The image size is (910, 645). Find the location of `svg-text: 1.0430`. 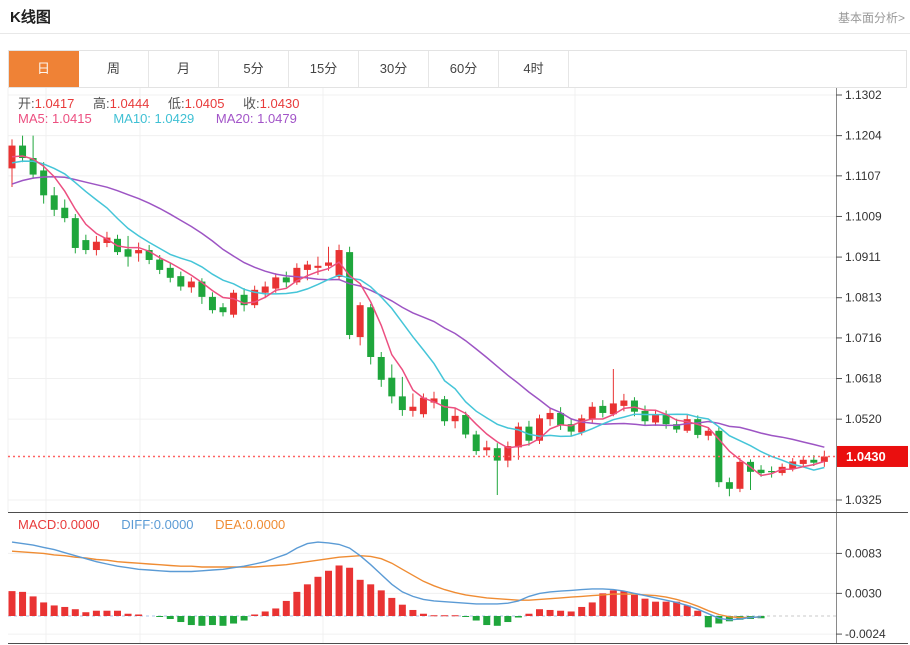

svg-text: 1.0430 is located at coordinates (866, 456).